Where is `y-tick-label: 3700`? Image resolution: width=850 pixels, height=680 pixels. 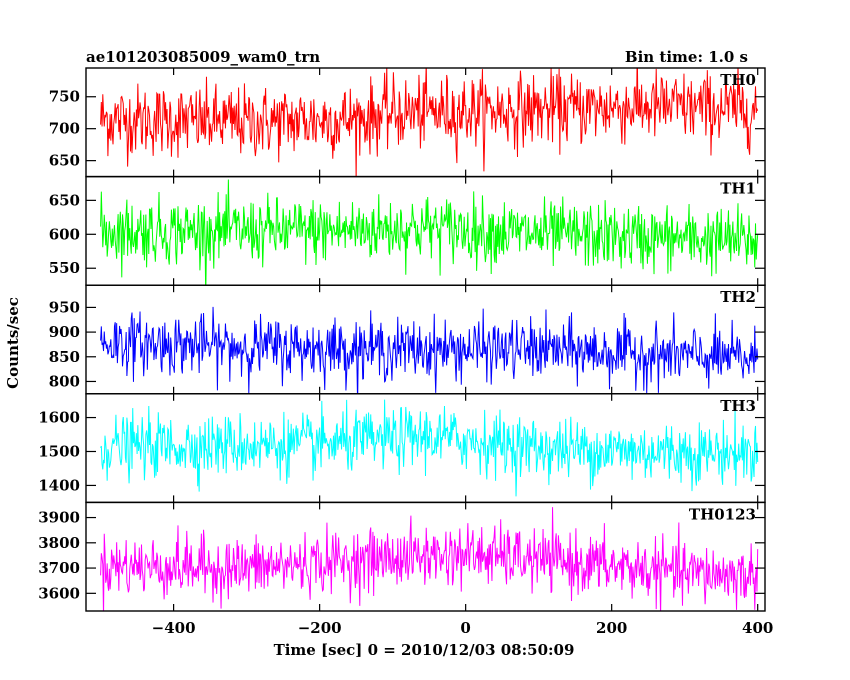 y-tick-label: 3700 is located at coordinates (59, 568).